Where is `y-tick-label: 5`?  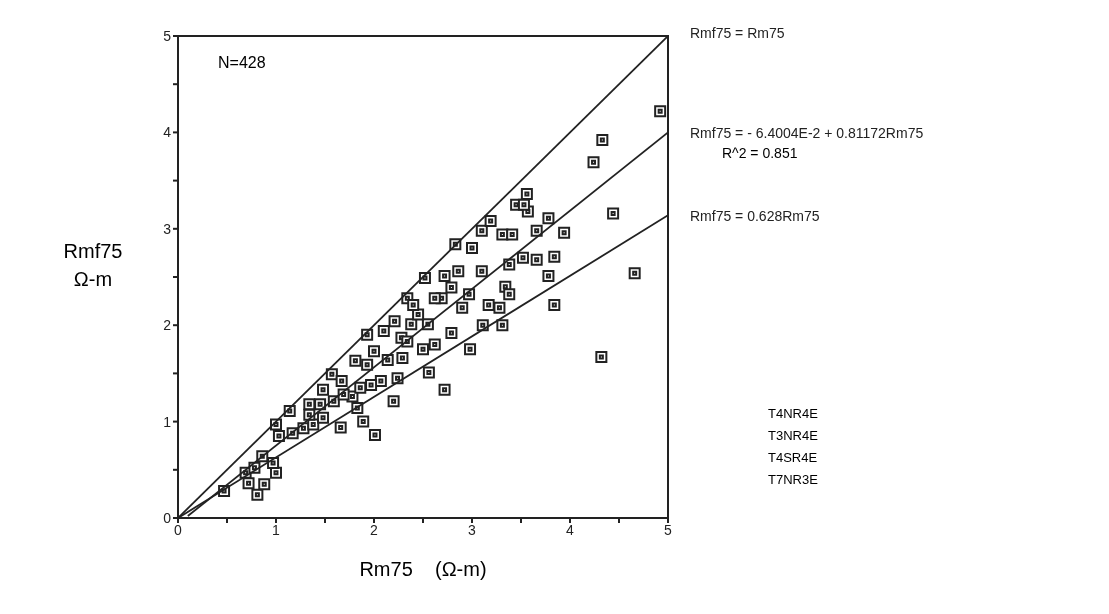 y-tick-label: 5 is located at coordinates (167, 35).